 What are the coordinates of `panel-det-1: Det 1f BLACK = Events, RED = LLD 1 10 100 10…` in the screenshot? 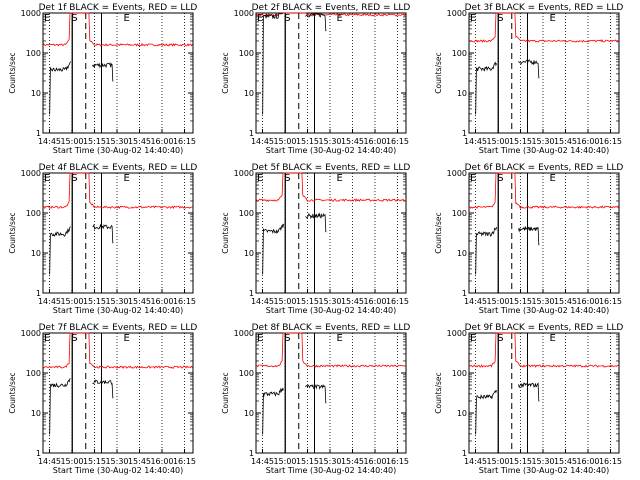 It's located at (102, 79).